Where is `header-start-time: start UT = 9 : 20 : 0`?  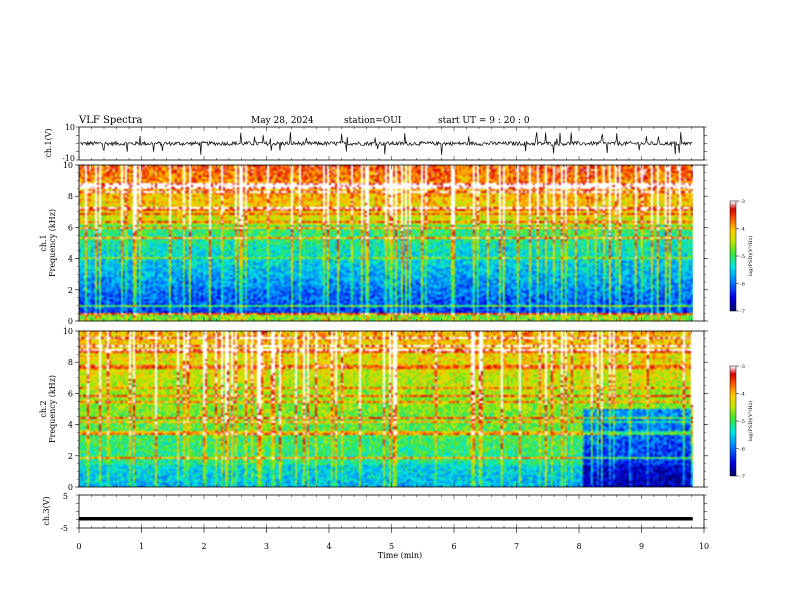 header-start-time: start UT = 9 : 20 : 0 is located at coordinates (484, 121).